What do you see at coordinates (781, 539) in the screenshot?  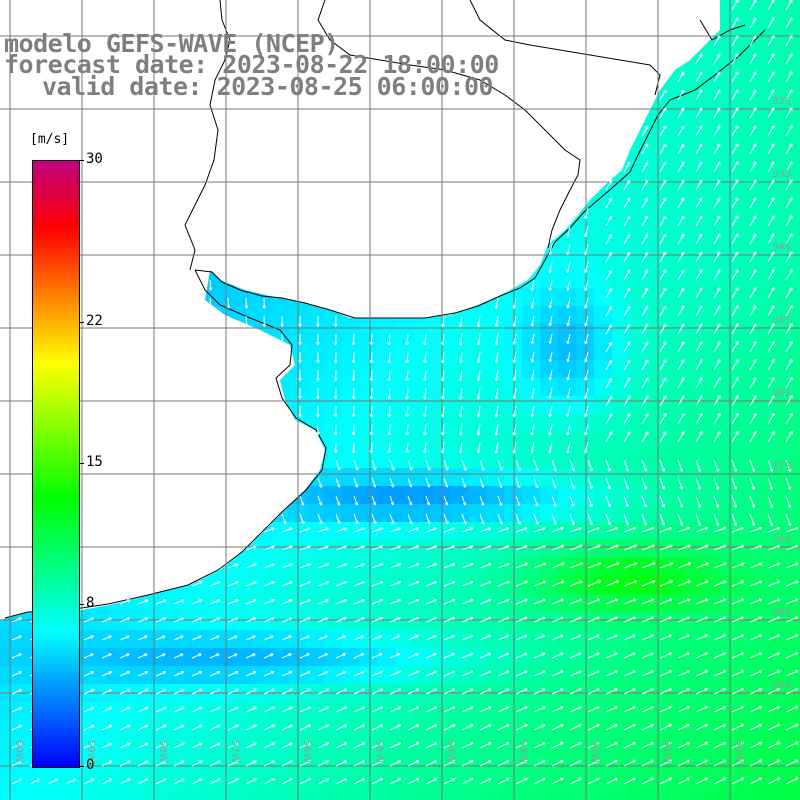 I see `latitude-label: 38S` at bounding box center [781, 539].